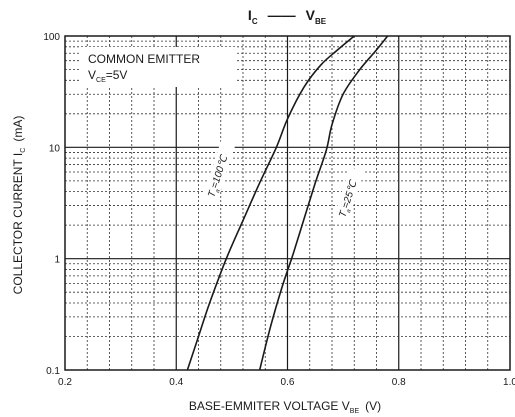  Describe the element at coordinates (53, 371) in the screenshot. I see `y-tick-label: 0.1` at that location.